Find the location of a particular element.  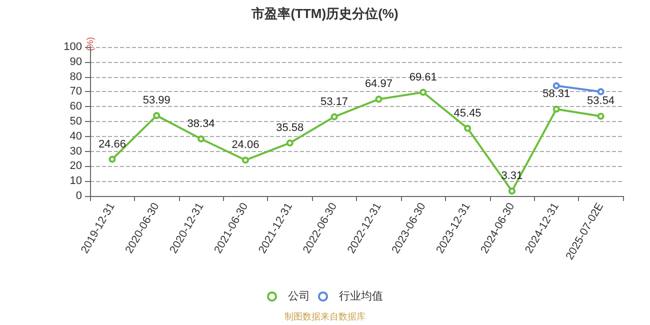

y-tick-label: 70 is located at coordinates (76, 92).